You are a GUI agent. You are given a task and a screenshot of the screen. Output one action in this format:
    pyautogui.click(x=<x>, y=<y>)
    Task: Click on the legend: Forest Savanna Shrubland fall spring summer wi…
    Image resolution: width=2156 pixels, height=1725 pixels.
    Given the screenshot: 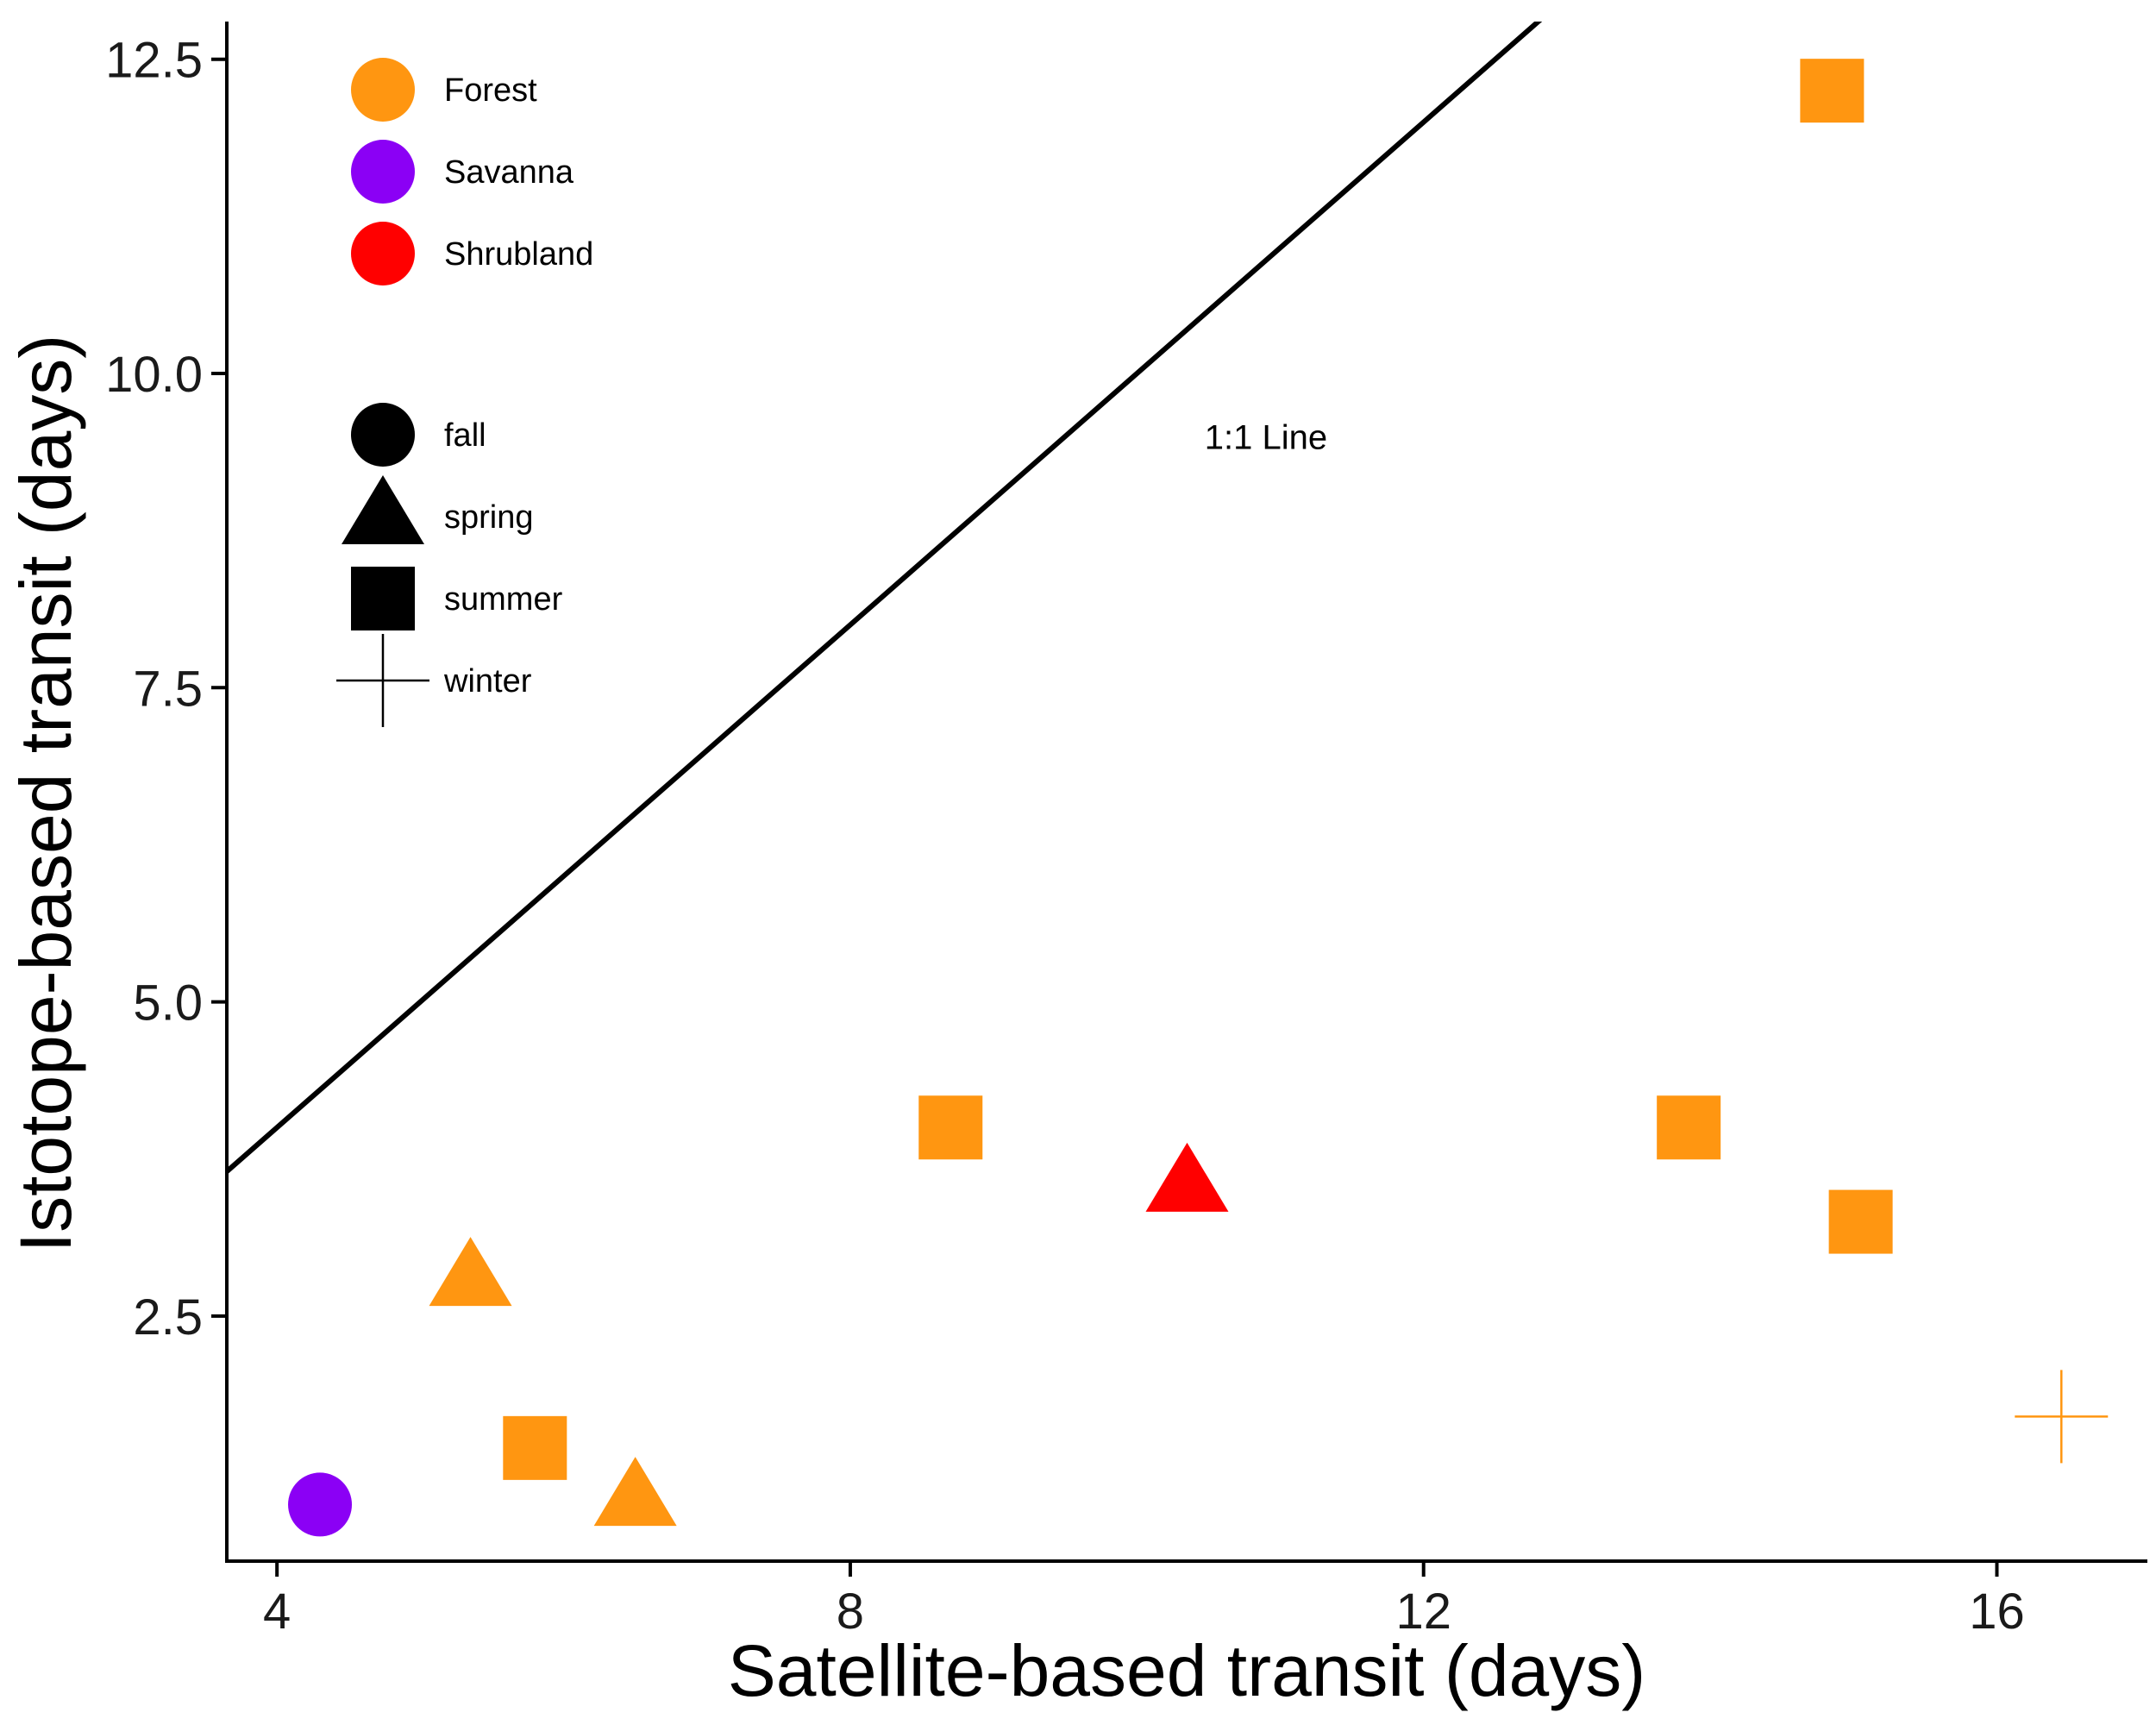 What is the action you would take?
    pyautogui.click(x=464, y=392)
    